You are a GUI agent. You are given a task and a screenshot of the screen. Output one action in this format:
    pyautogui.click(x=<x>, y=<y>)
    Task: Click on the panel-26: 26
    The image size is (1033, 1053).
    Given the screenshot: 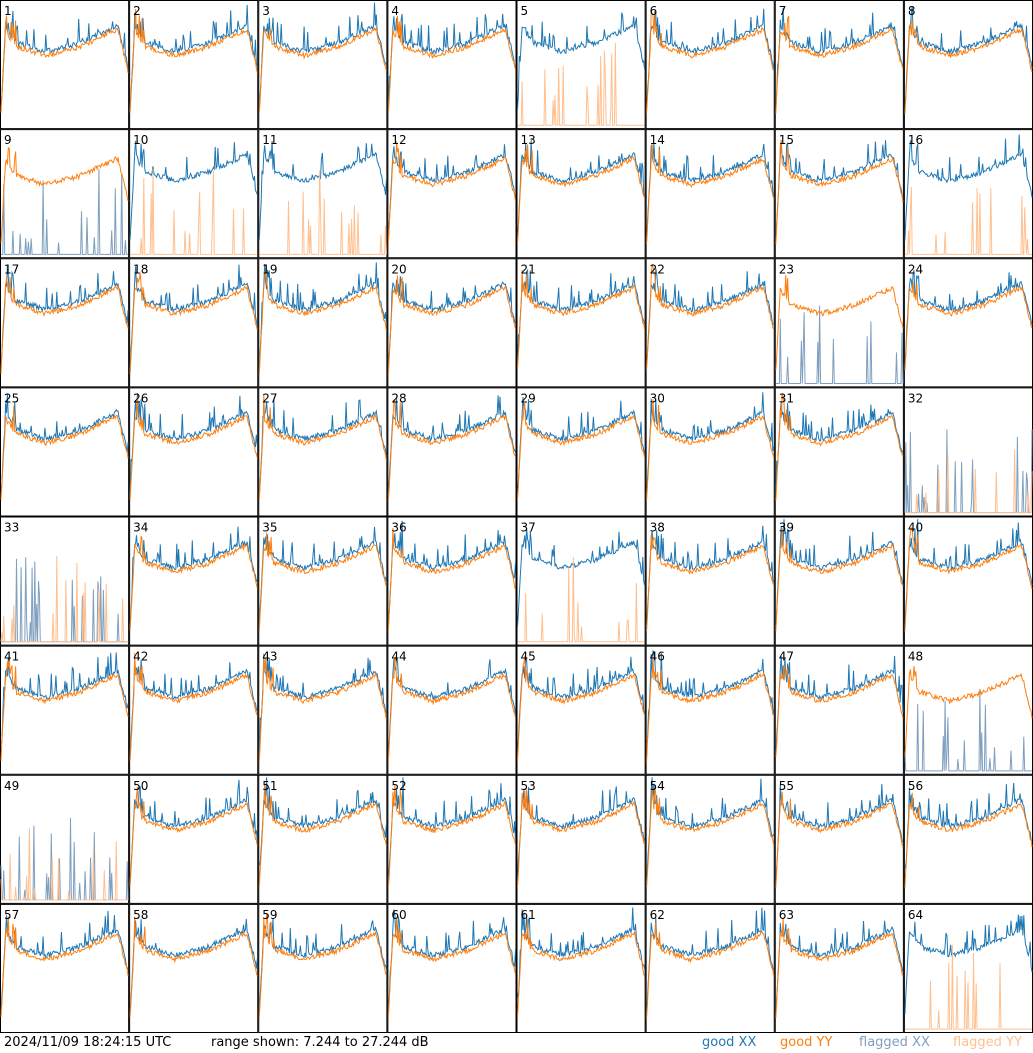 What is the action you would take?
    pyautogui.click(x=194, y=452)
    